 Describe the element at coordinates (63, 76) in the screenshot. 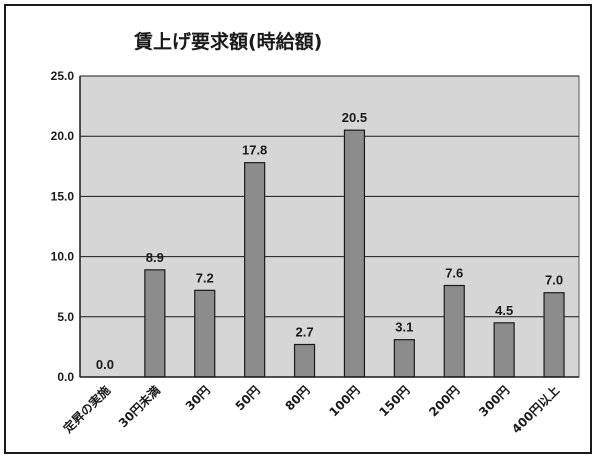

I see `y-tick-label: 25.0` at that location.